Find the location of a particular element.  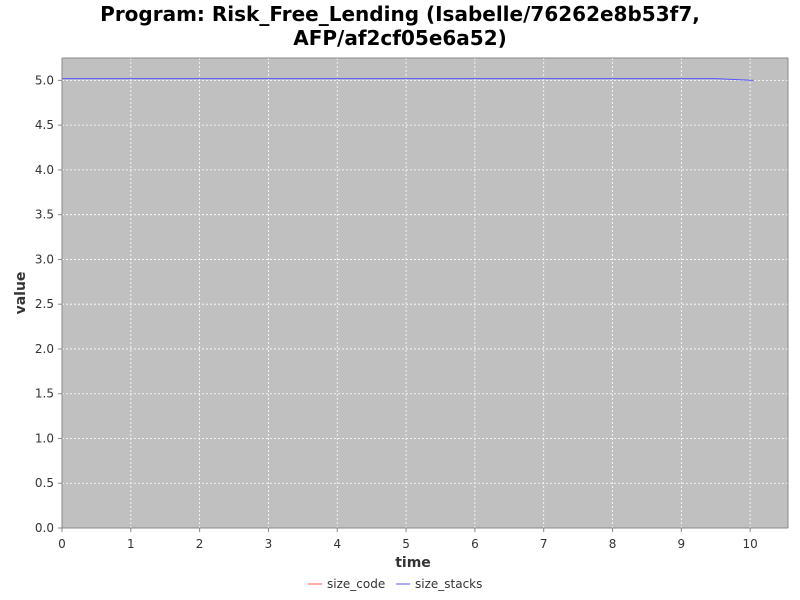

chart-title-line-2: AFP/af2cf05e6a52) is located at coordinates (400, 38).